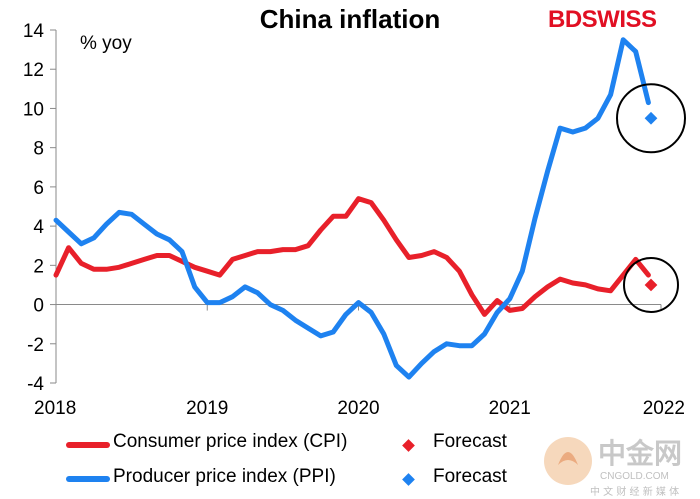 This screenshot has height=499, width=700. Describe the element at coordinates (35, 384) in the screenshot. I see `y-tick-label: -4` at that location.